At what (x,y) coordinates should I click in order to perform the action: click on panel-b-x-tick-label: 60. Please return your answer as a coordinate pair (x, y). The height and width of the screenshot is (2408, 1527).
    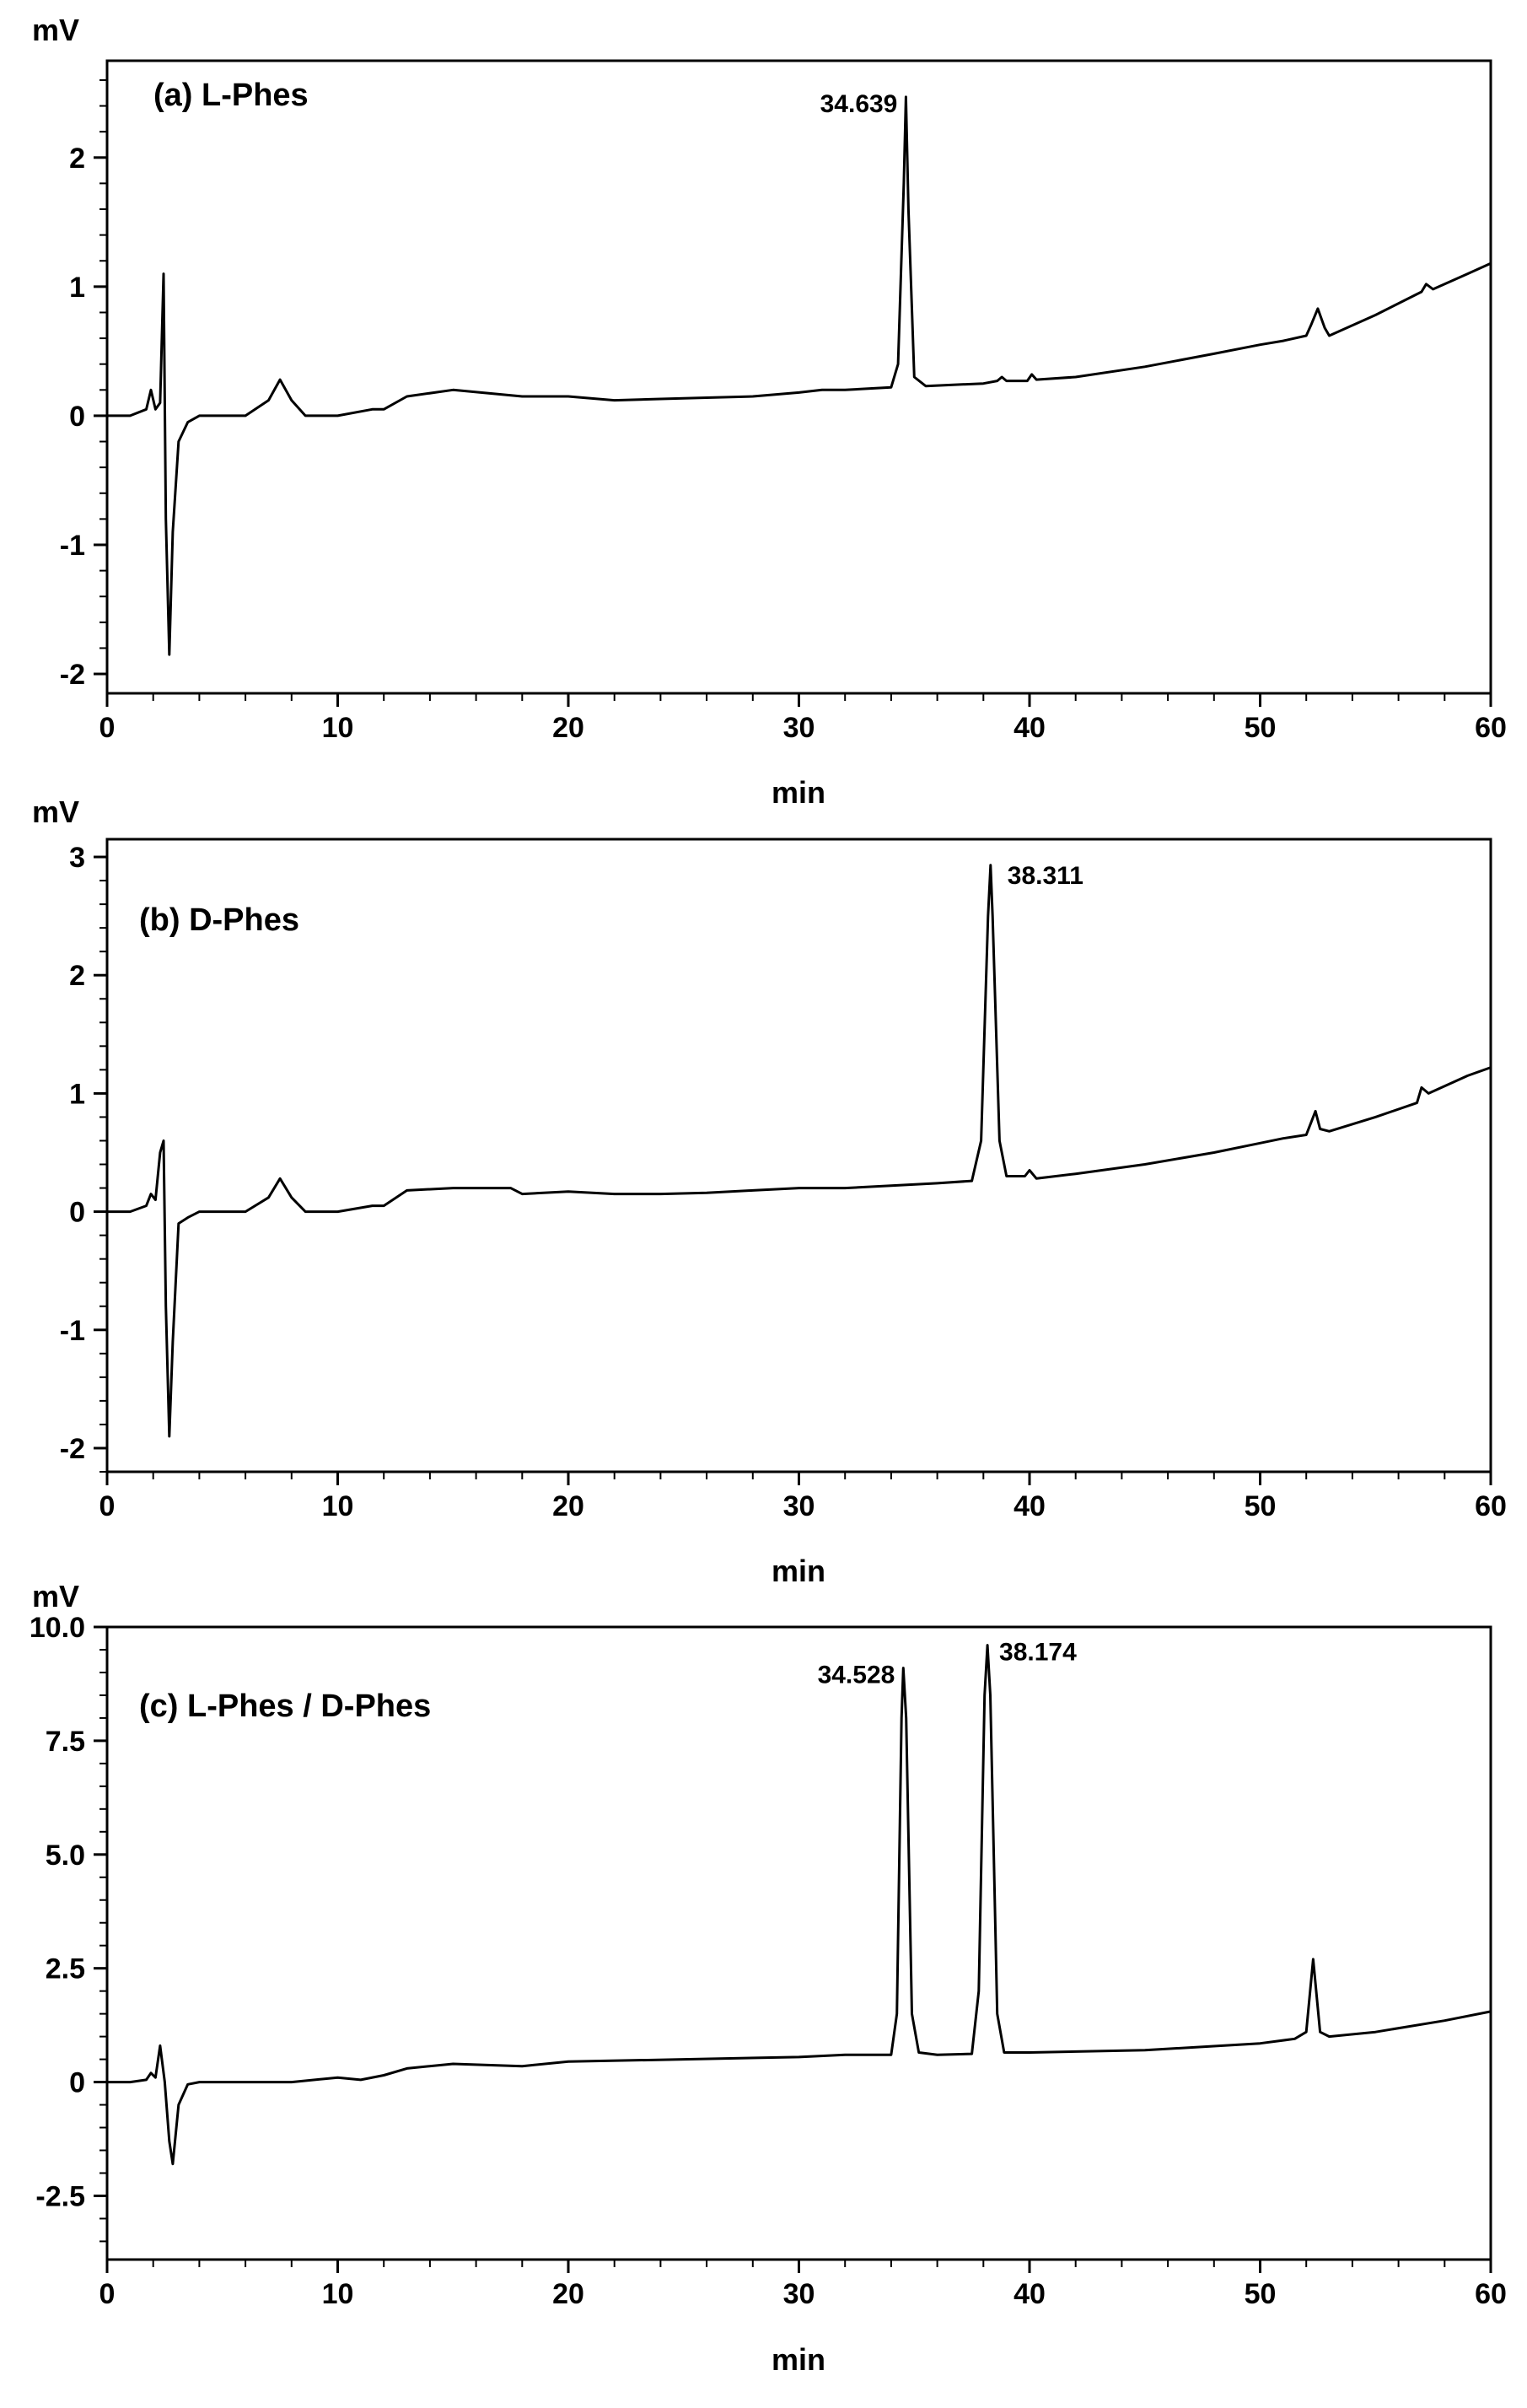
    Looking at the image, I should click on (1491, 1506).